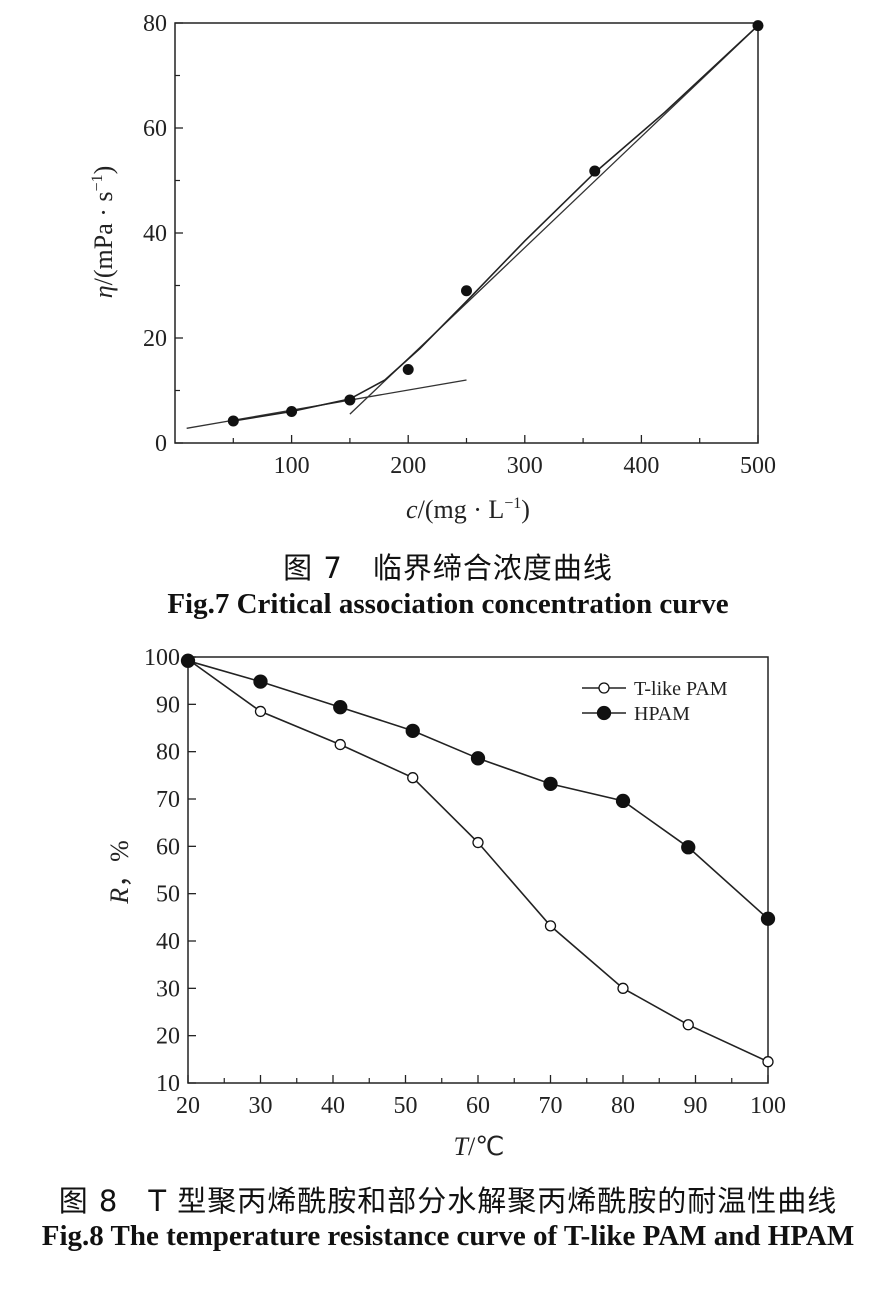  Describe the element at coordinates (261, 1106) in the screenshot. I see `x-tick-label: 30` at that location.